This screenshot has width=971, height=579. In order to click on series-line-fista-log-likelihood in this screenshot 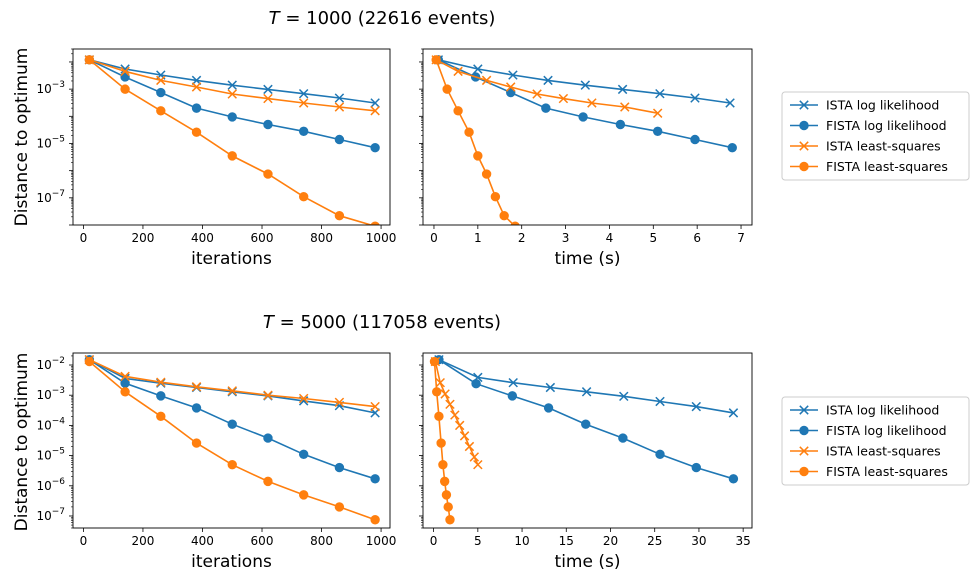, I will do `click(585, 104)`.